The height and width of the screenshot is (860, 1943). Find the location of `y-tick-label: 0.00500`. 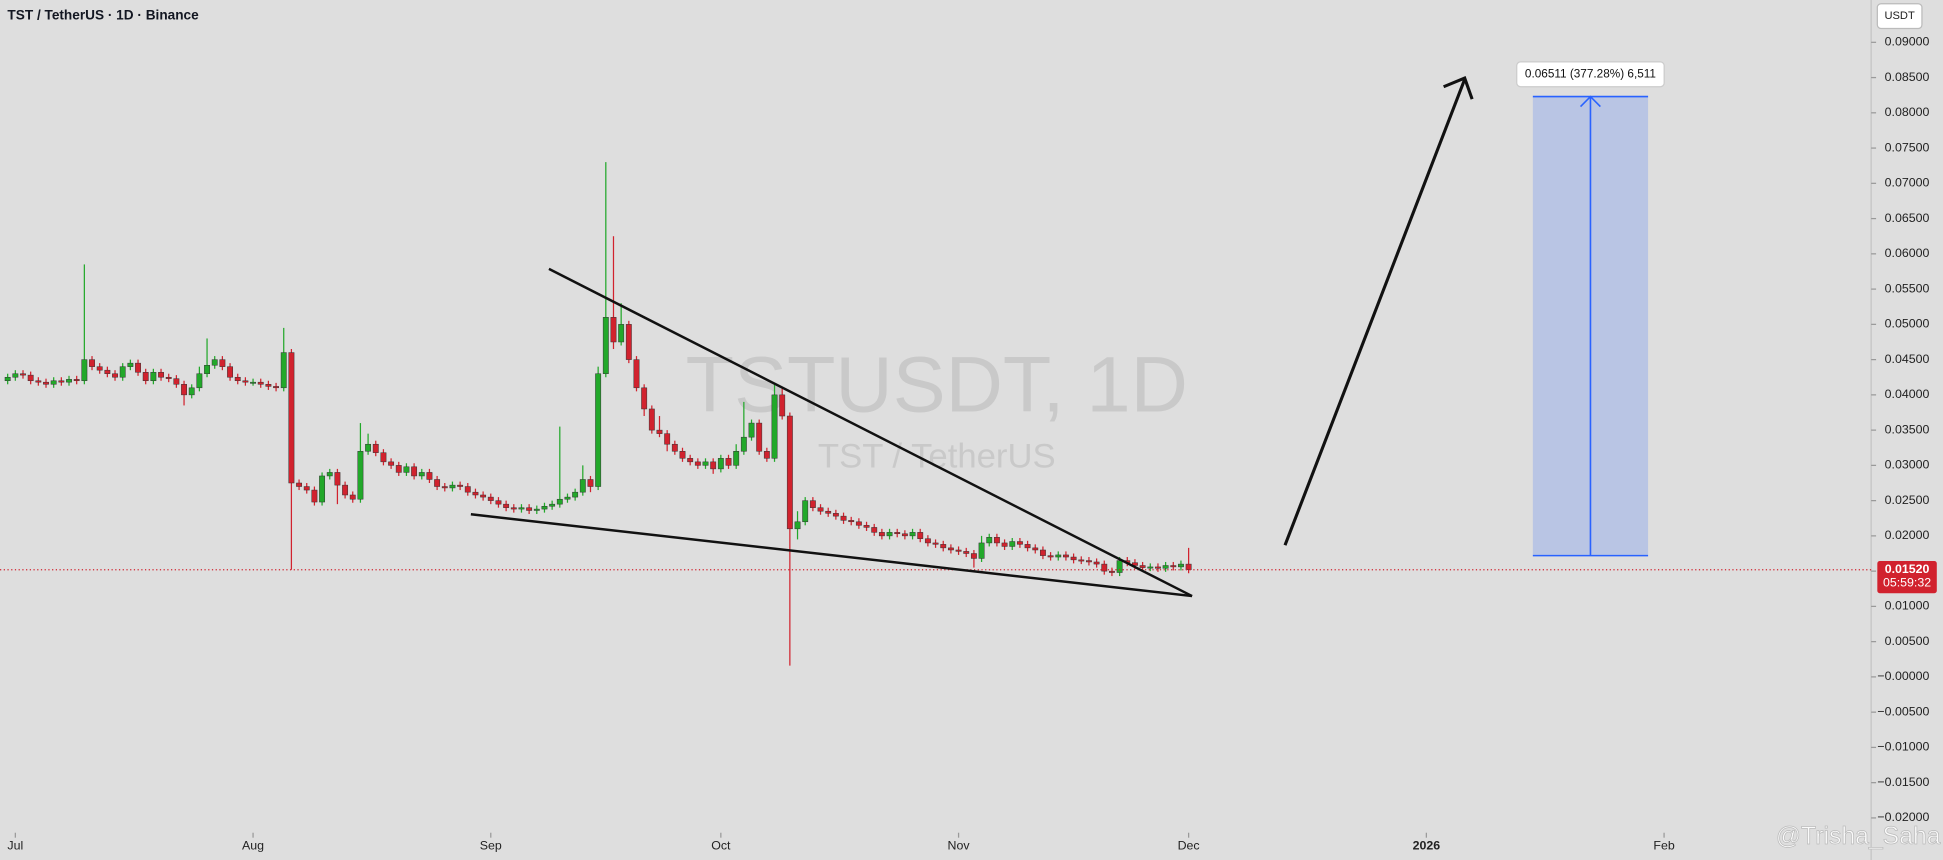

y-tick-label: 0.00500 is located at coordinates (1907, 641).